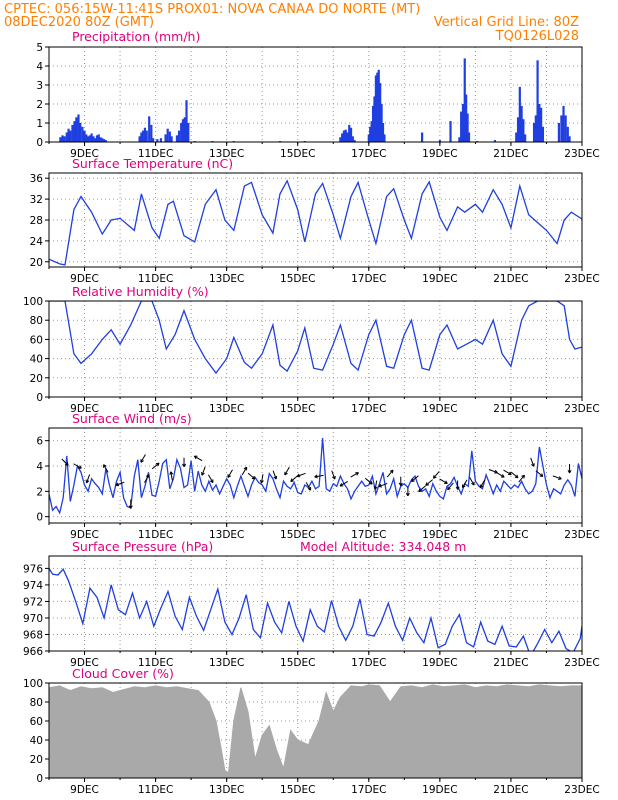  Describe the element at coordinates (315, 609) in the screenshot. I see `pressure-data` at that location.